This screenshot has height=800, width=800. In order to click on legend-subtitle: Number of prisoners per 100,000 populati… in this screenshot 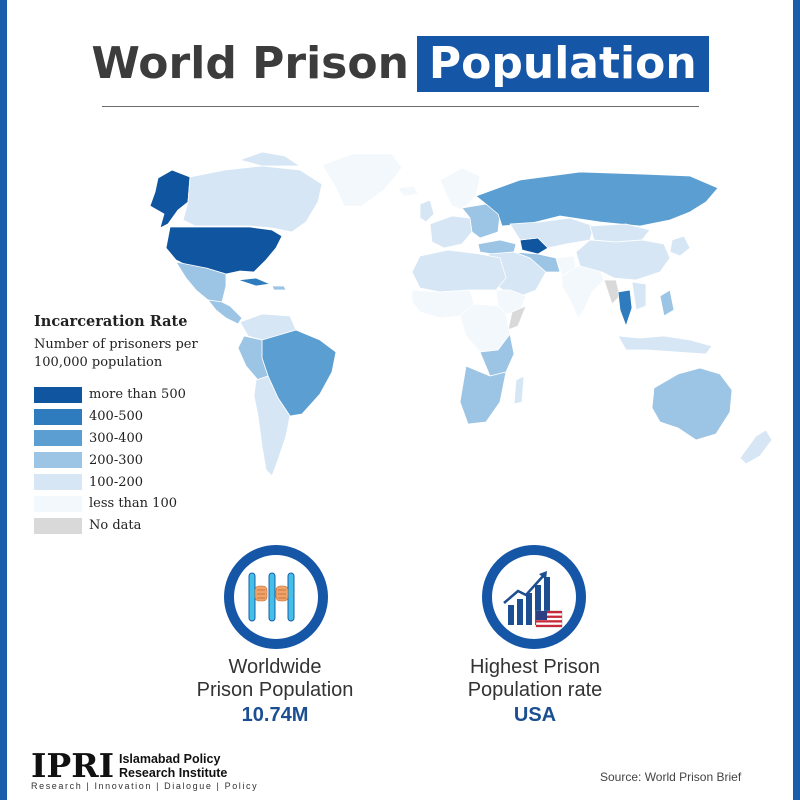, I will do `click(116, 353)`.